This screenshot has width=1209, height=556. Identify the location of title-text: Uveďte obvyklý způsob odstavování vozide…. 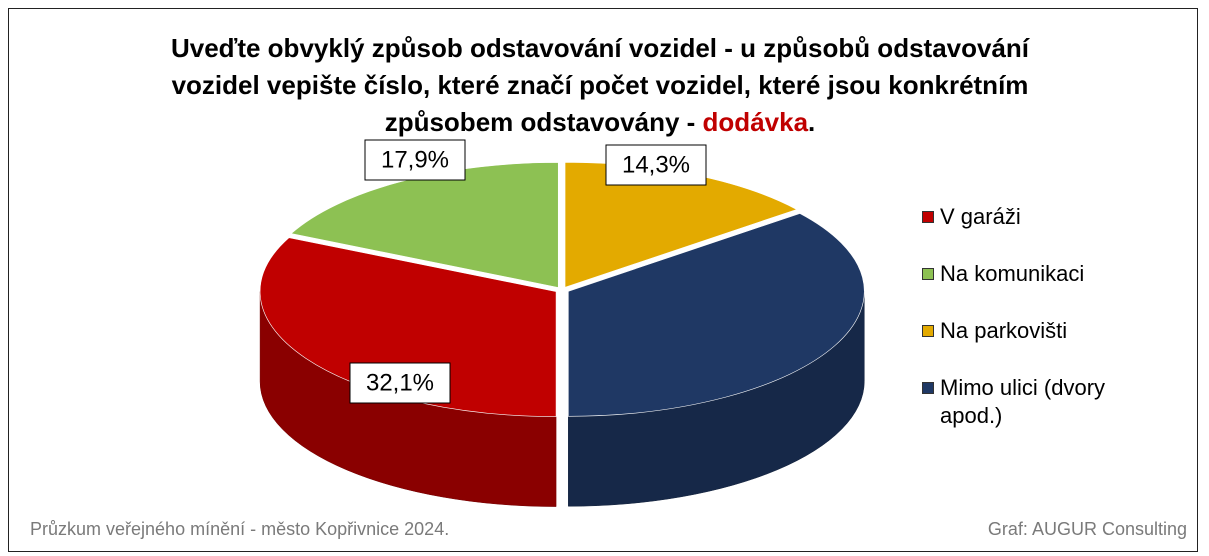
(600, 85).